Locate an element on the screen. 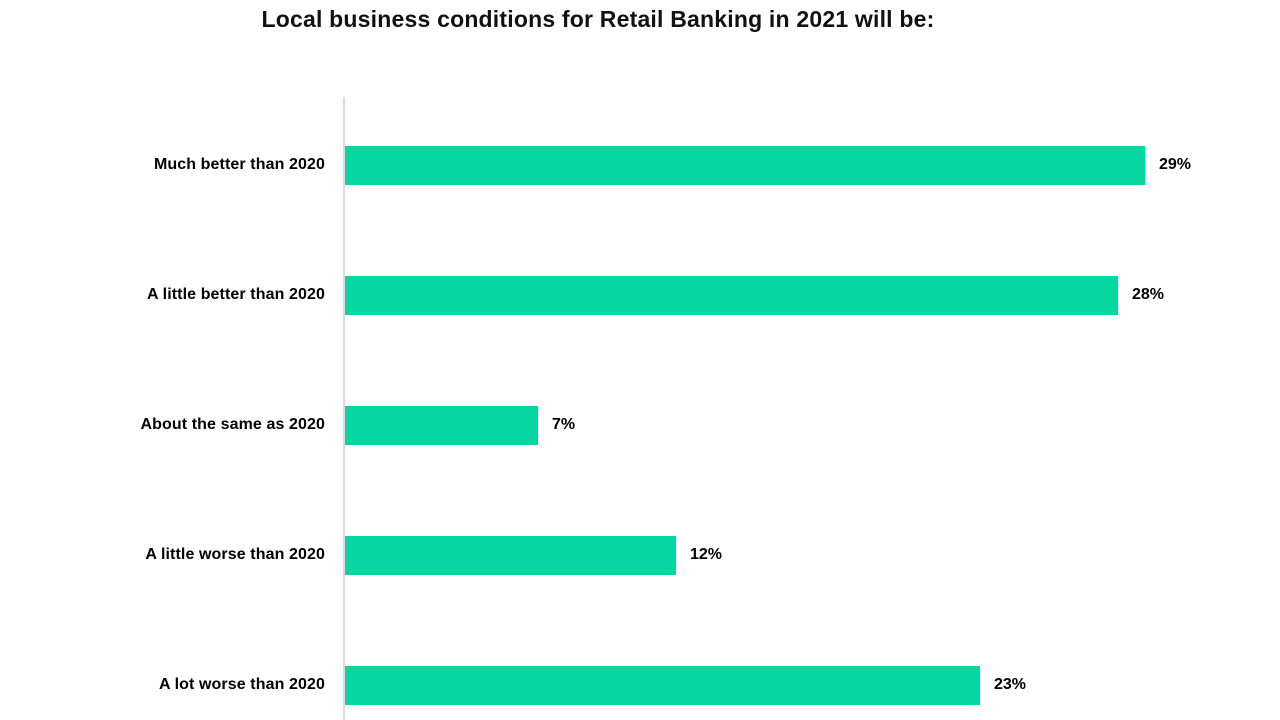  value-label: 12% is located at coordinates (706, 554).